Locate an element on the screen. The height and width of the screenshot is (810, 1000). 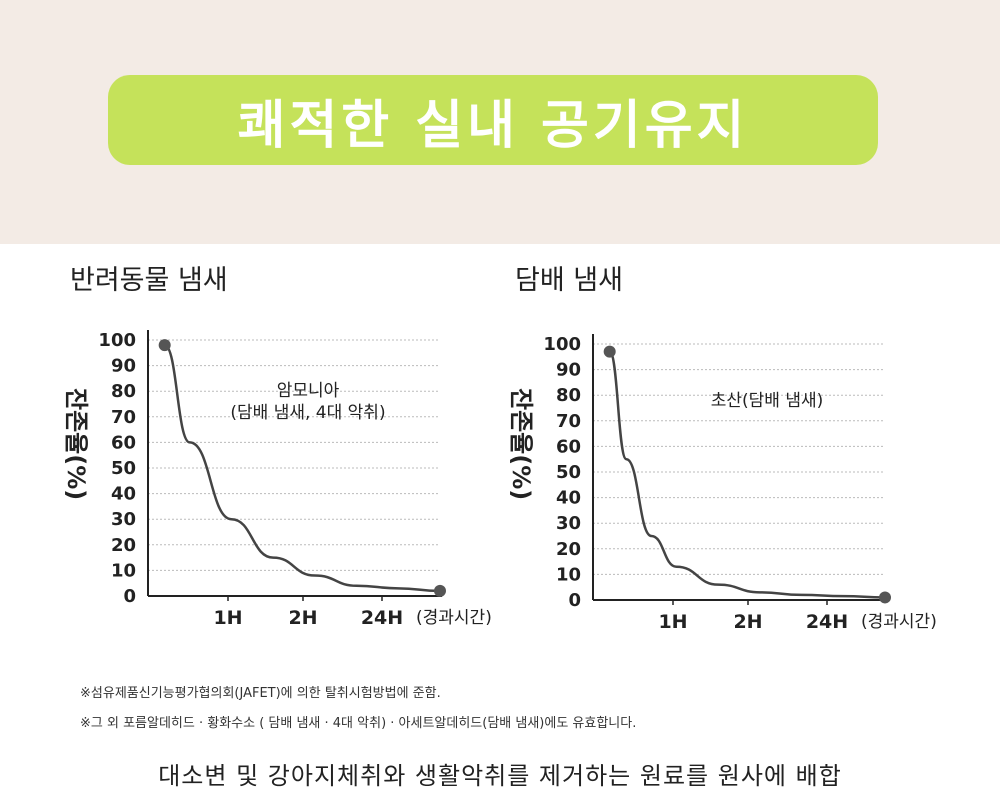
chart-title: 반려동물 냄새 is located at coordinates (149, 280).